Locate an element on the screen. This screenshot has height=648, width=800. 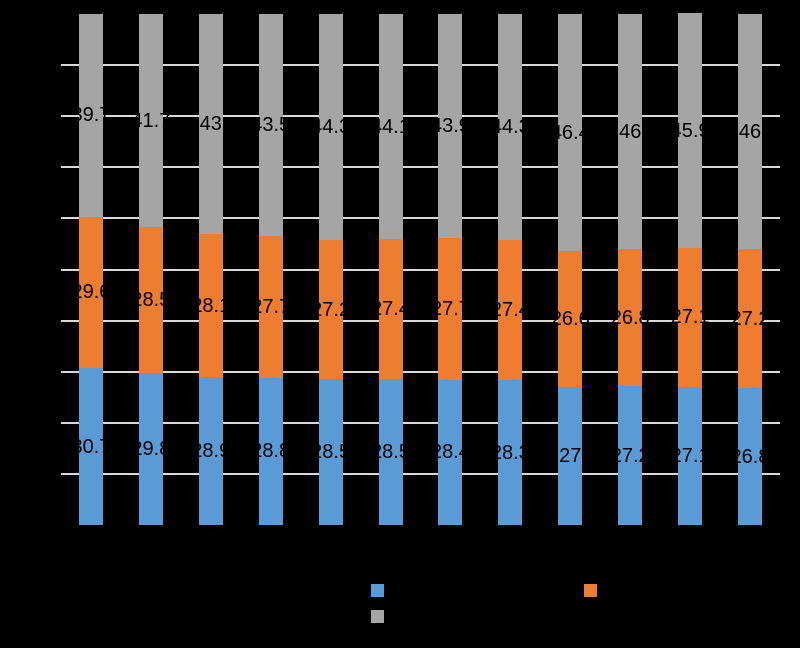
data-label-col8-series3: 44.3 is located at coordinates (510, 127).